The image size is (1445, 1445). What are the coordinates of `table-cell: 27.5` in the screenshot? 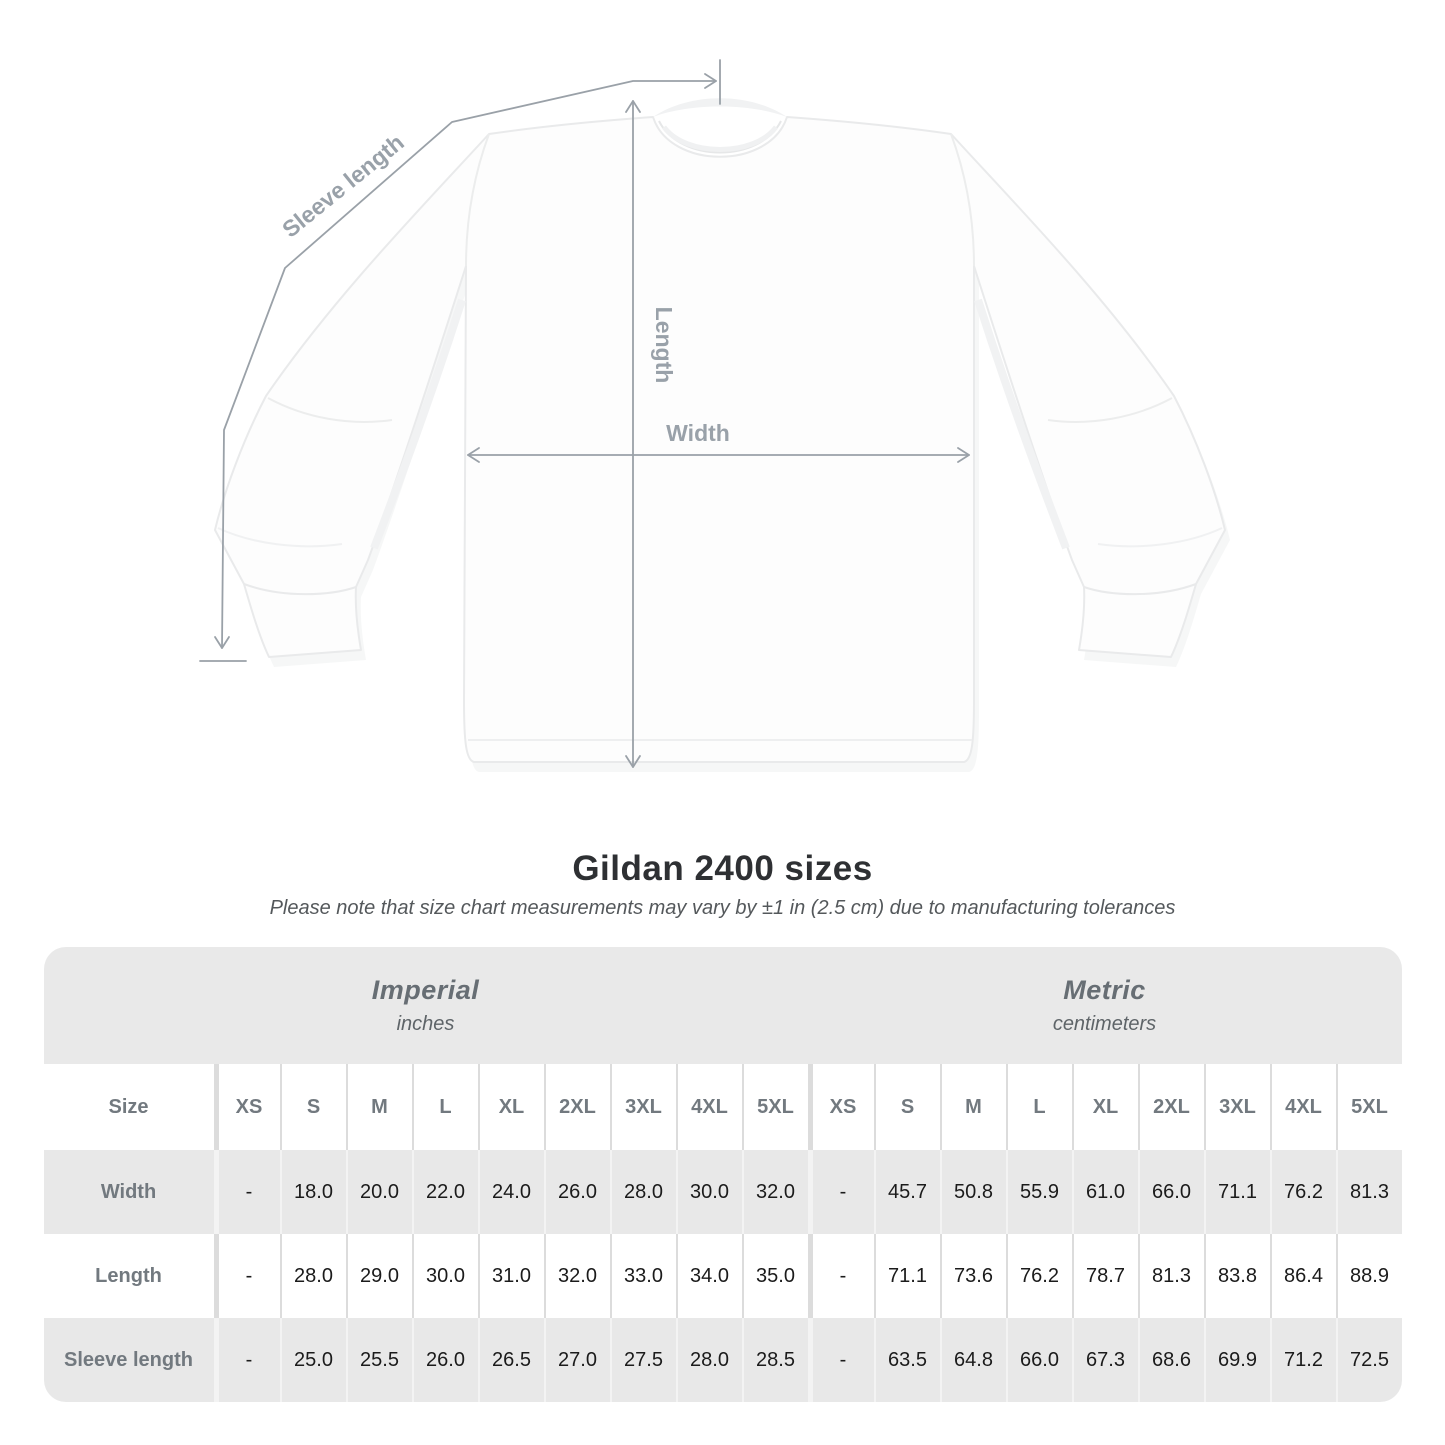 It's located at (642, 1360).